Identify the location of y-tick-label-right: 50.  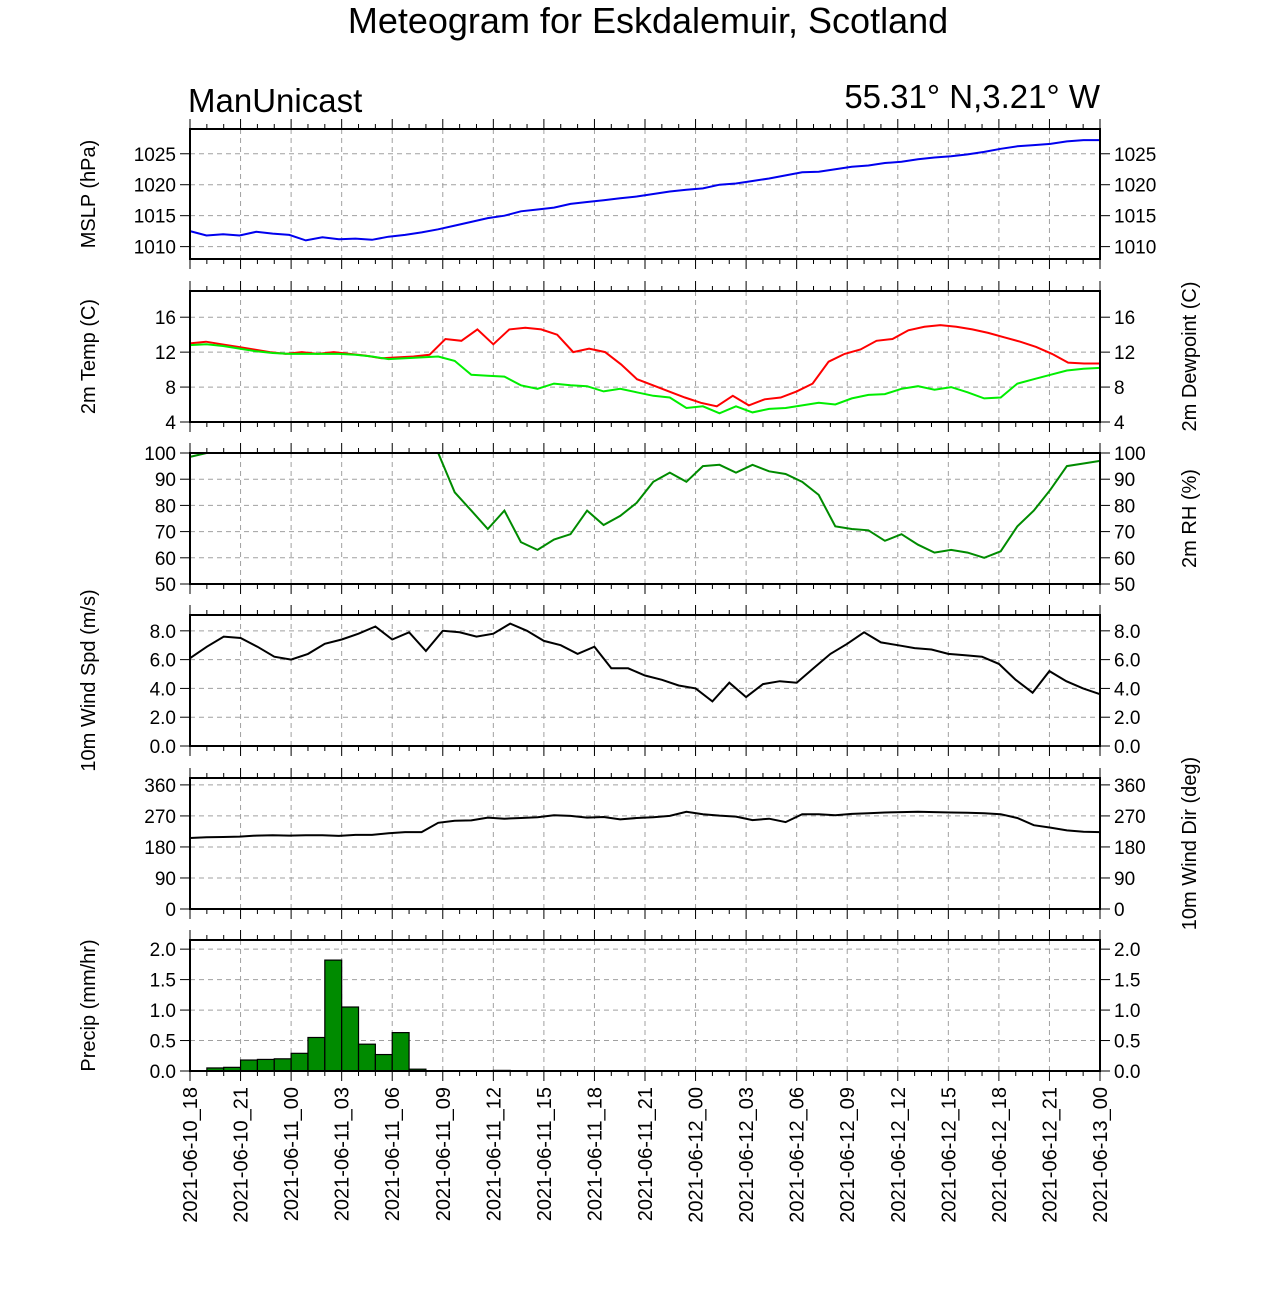
(1124, 585).